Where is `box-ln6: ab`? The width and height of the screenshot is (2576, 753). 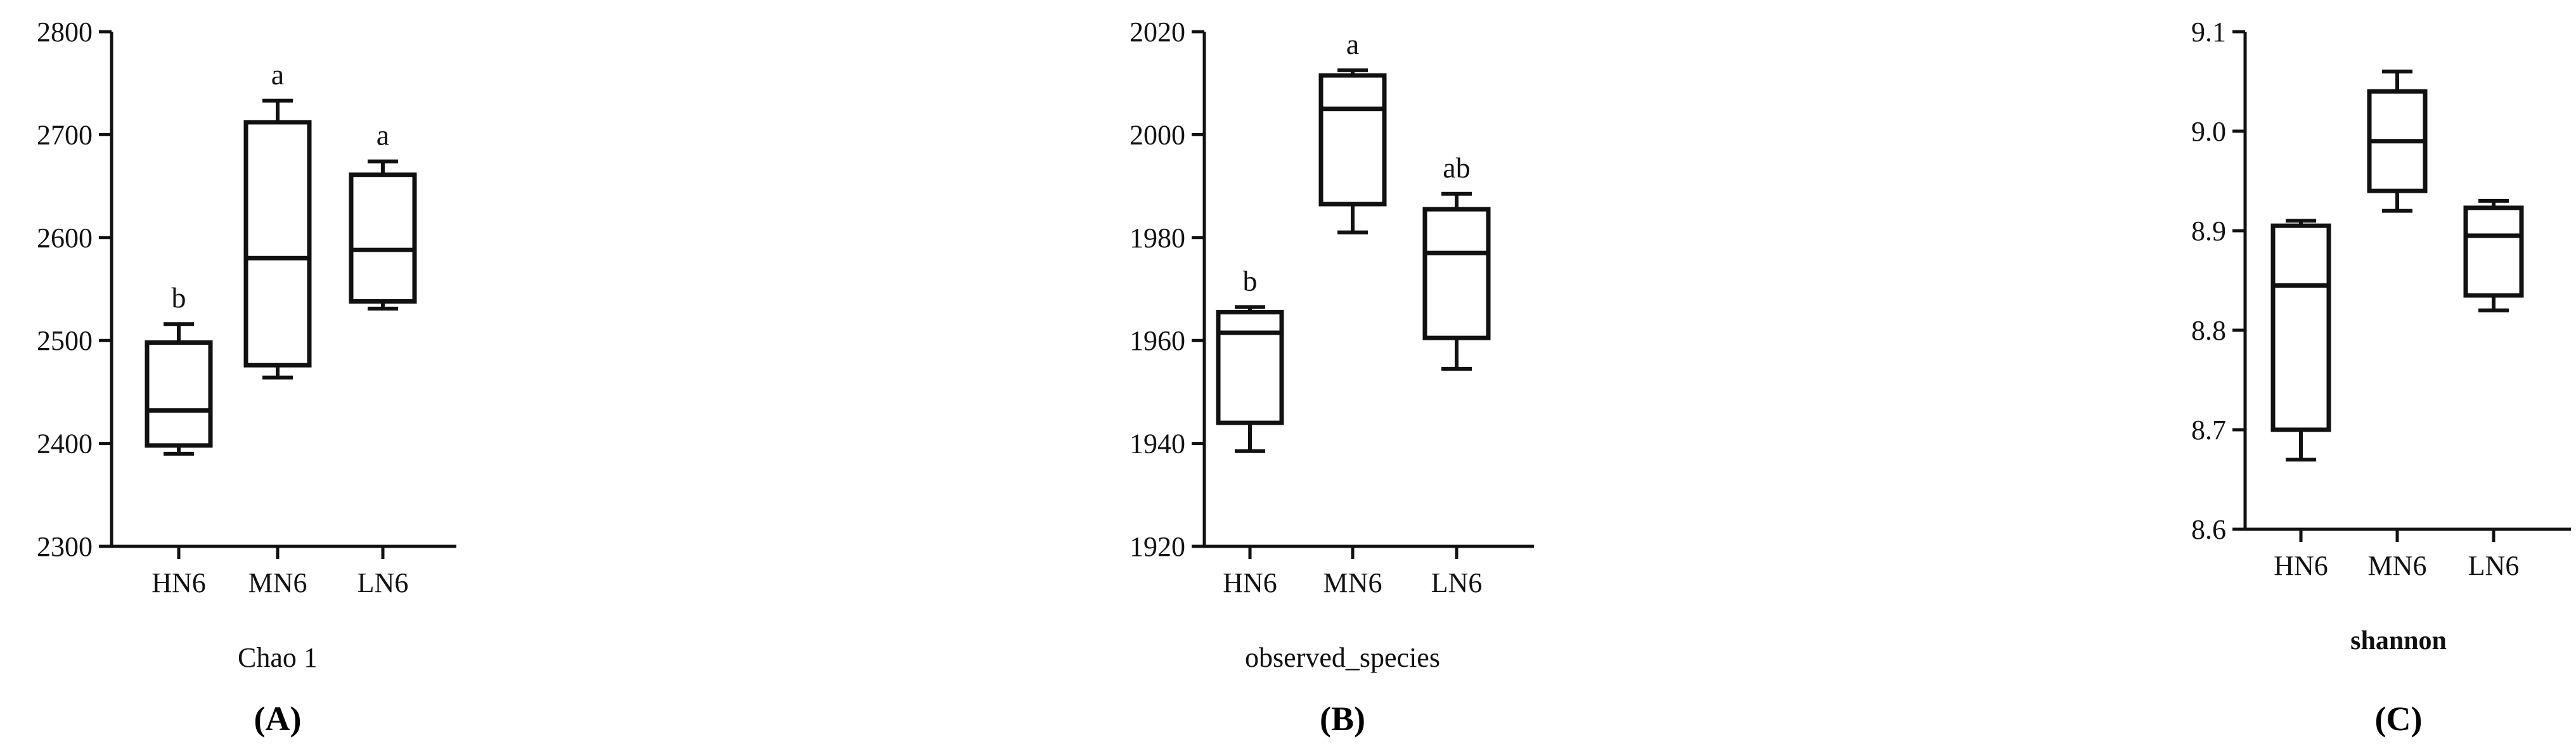
box-ln6: ab is located at coordinates (1456, 261).